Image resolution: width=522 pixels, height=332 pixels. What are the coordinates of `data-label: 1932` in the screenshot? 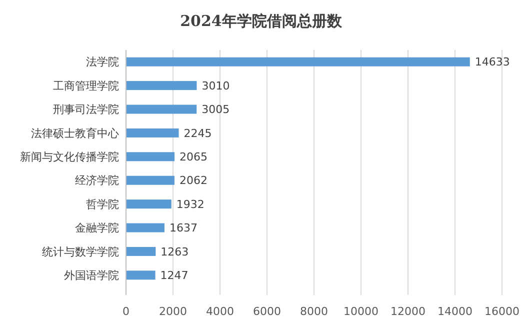 It's located at (190, 204).